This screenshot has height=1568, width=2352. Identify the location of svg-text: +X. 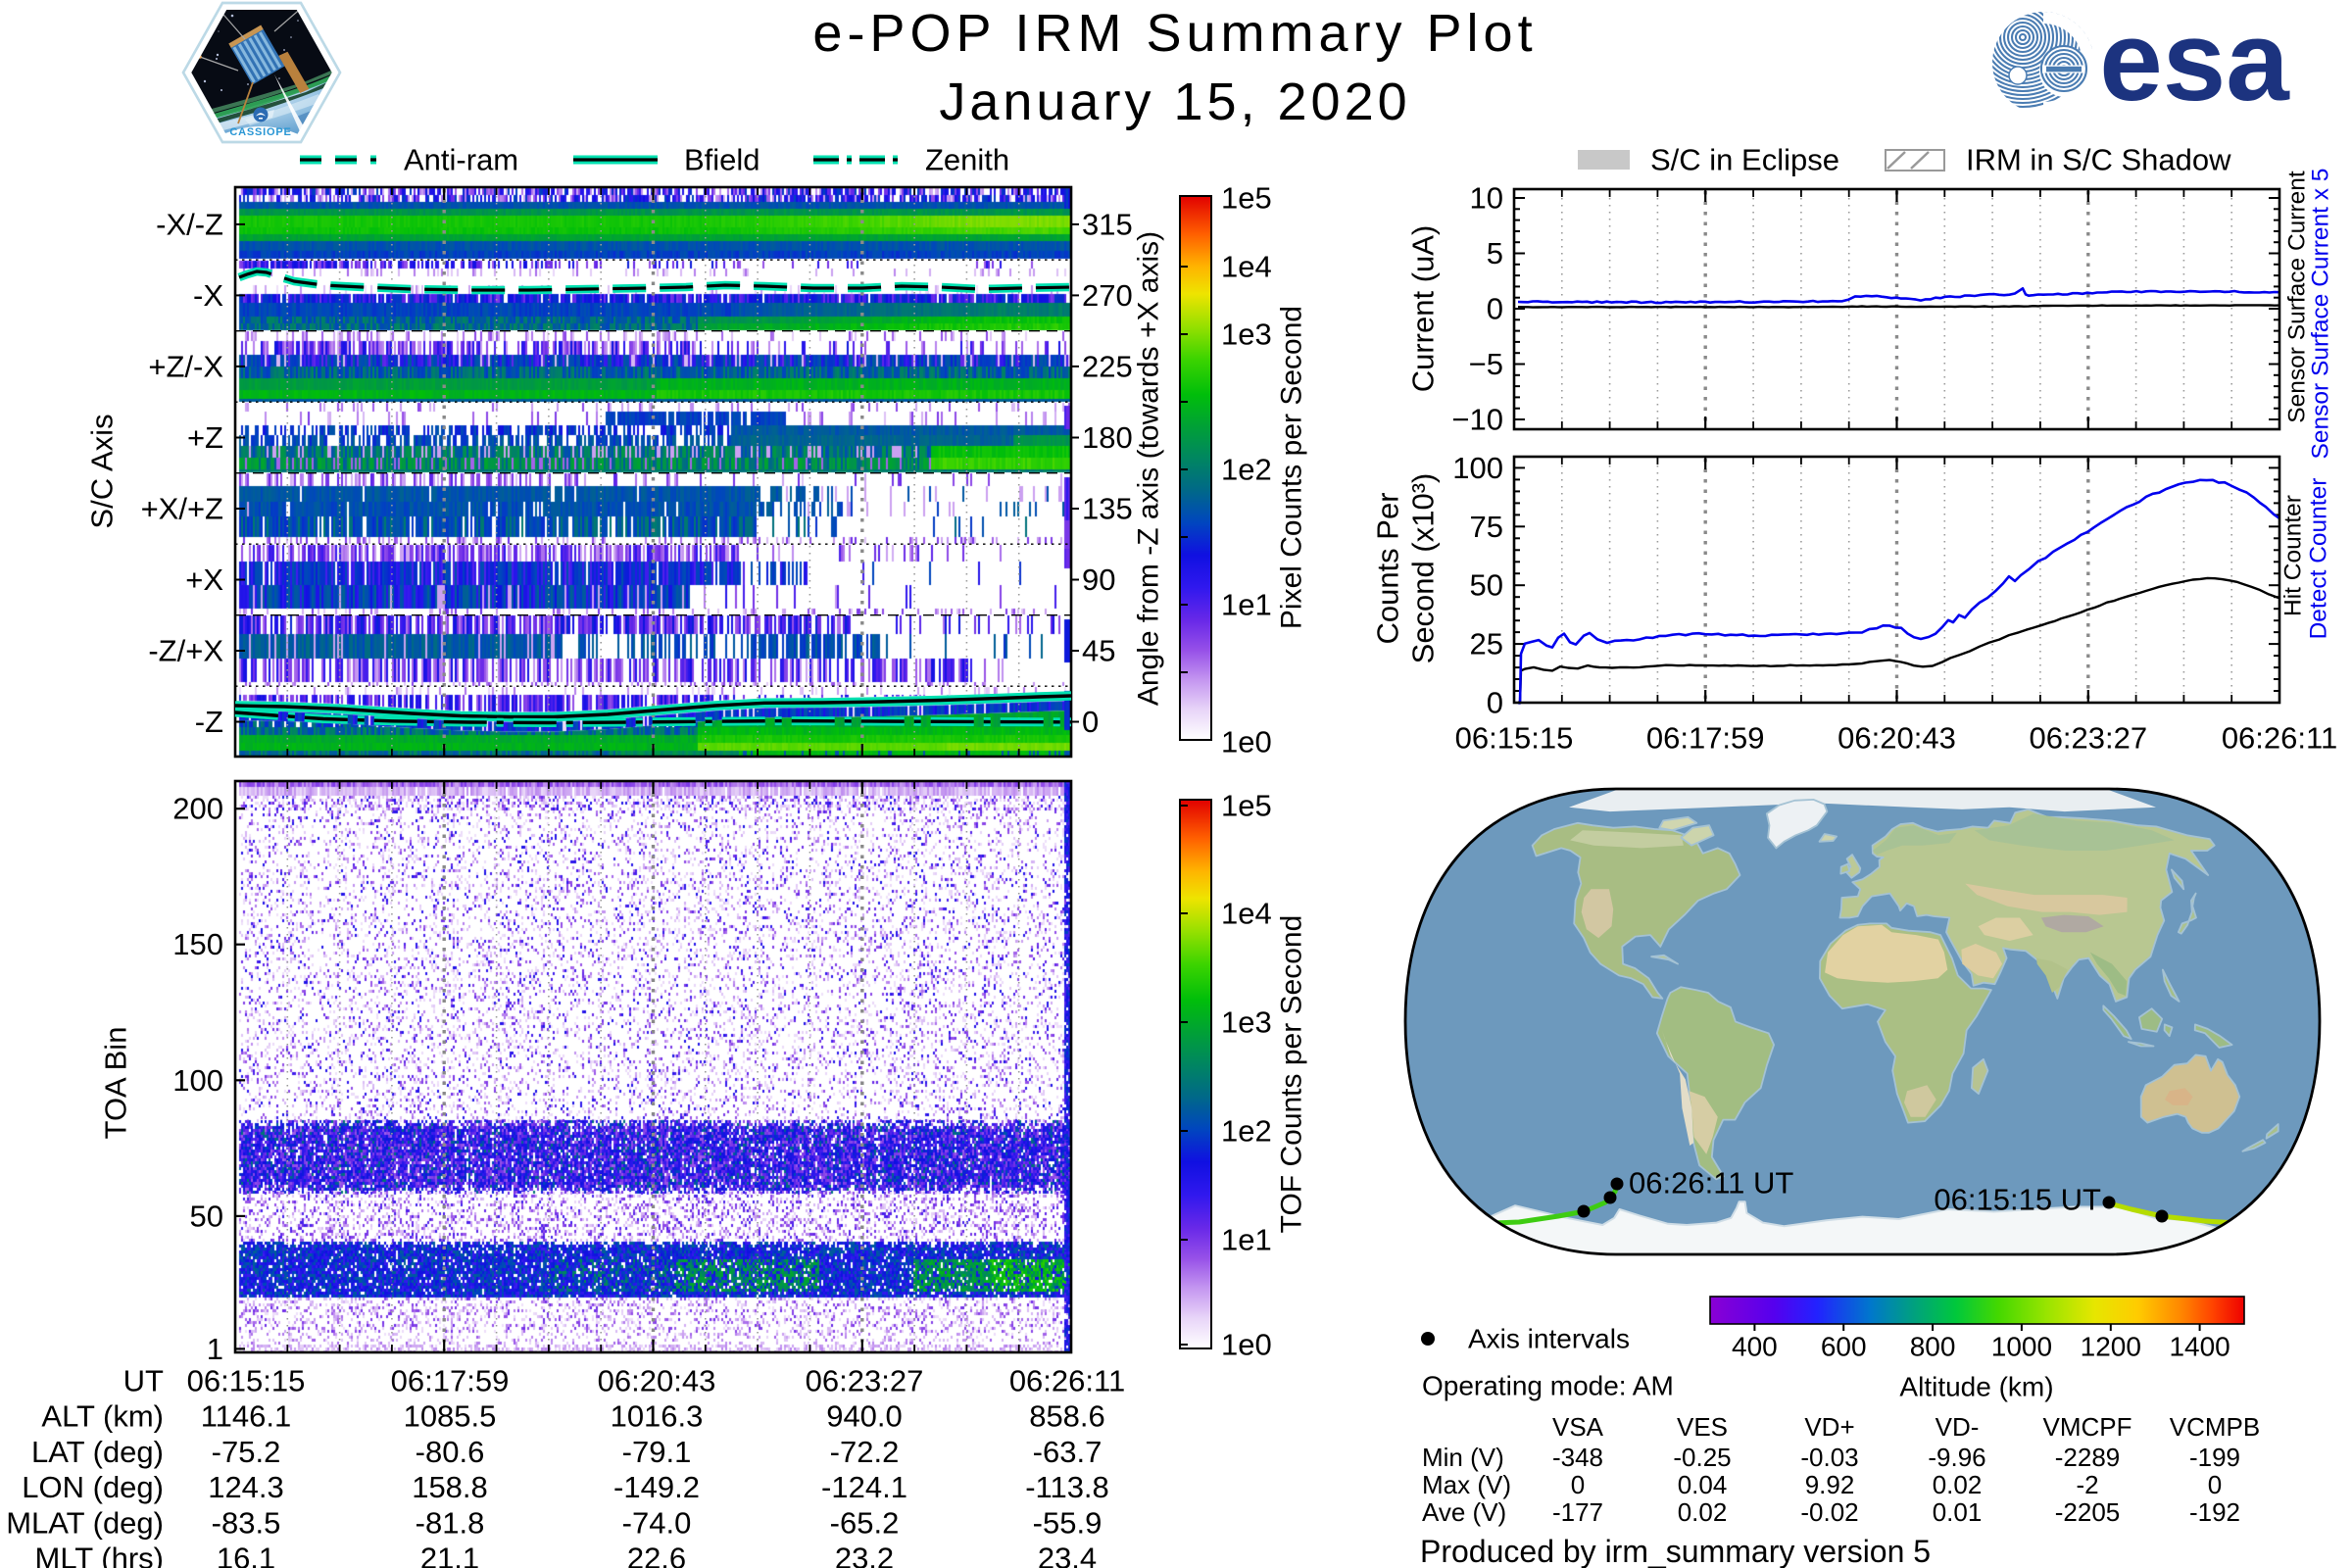
(204, 580).